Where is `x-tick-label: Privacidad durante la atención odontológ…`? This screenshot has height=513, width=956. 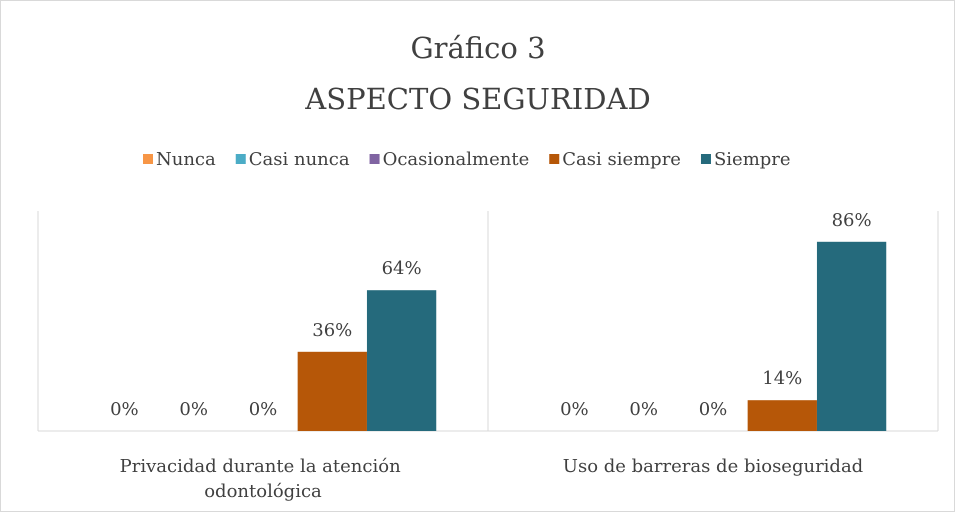
x-tick-label: Privacidad durante la atención odontológ… is located at coordinates (263, 479).